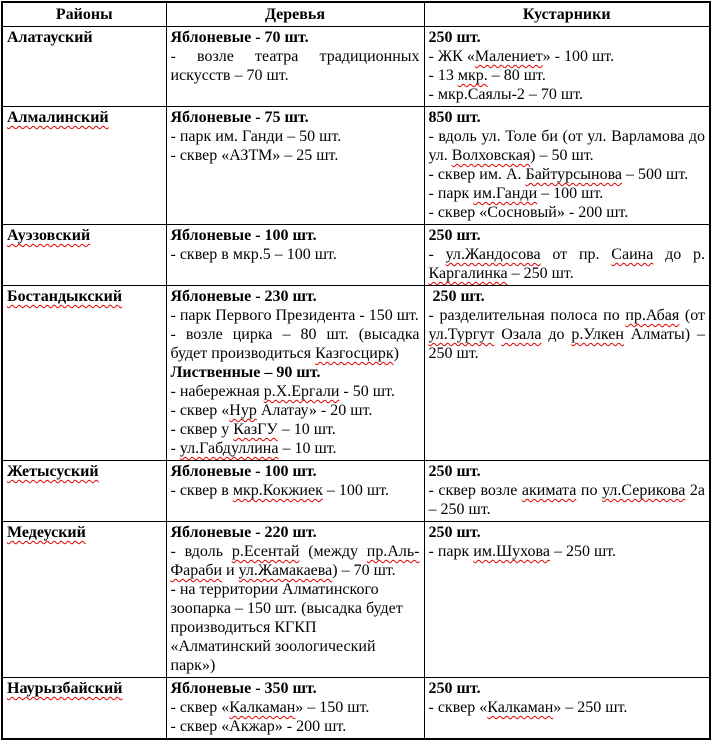 The height and width of the screenshot is (750, 711). Describe the element at coordinates (84, 373) in the screenshot. I see `district-cell: Бостандыкский` at that location.